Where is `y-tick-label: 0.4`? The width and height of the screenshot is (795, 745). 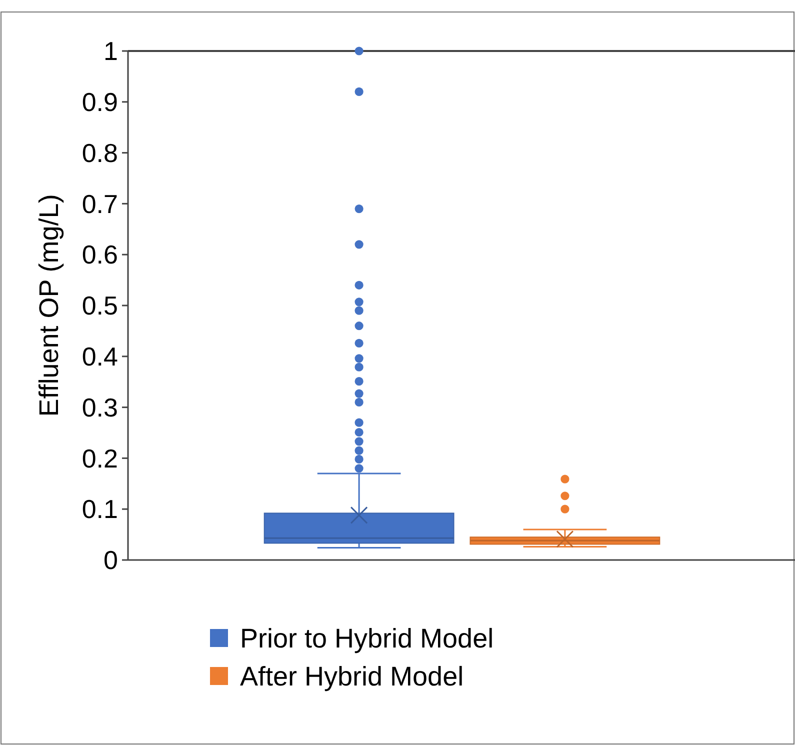 y-tick-label: 0.4 is located at coordinates (100, 357).